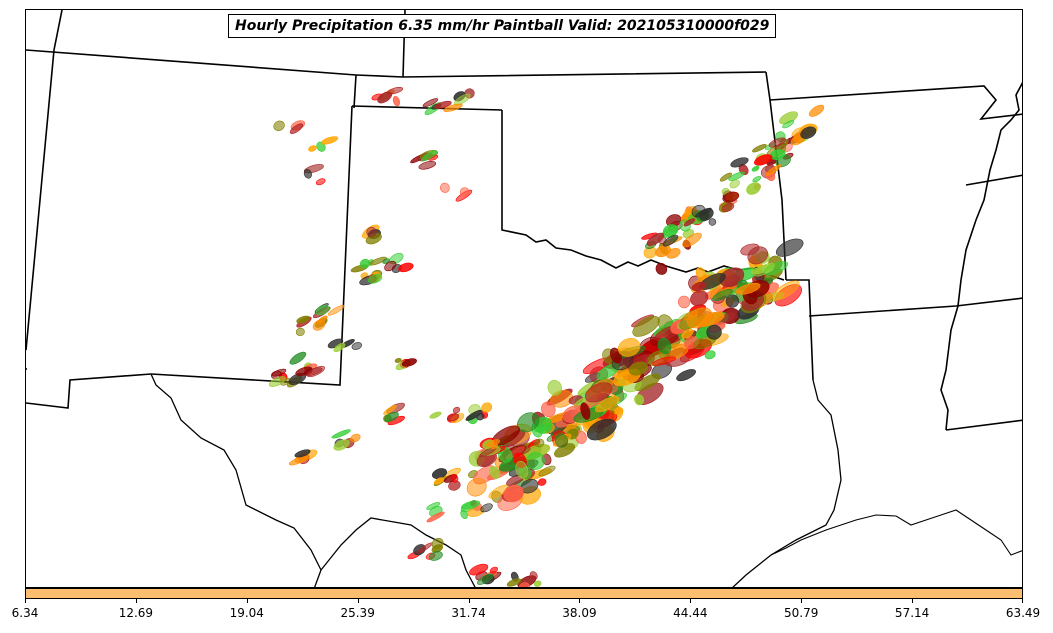 The image size is (1053, 633). What do you see at coordinates (801, 613) in the screenshot?
I see `colorbar-tick-label: 50.79` at bounding box center [801, 613].